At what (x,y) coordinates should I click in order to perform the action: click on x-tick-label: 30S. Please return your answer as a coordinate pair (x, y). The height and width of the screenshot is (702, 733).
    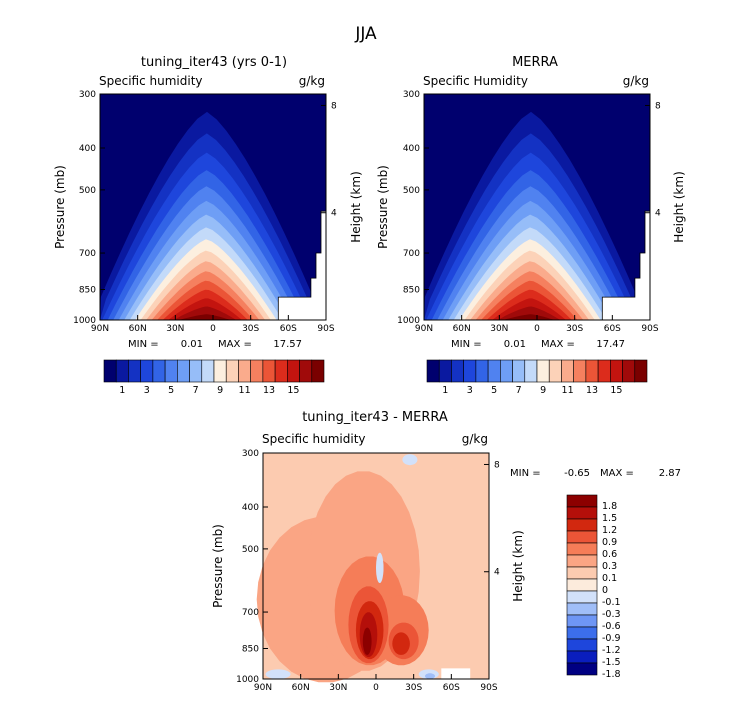
    Looking at the image, I should click on (574, 329).